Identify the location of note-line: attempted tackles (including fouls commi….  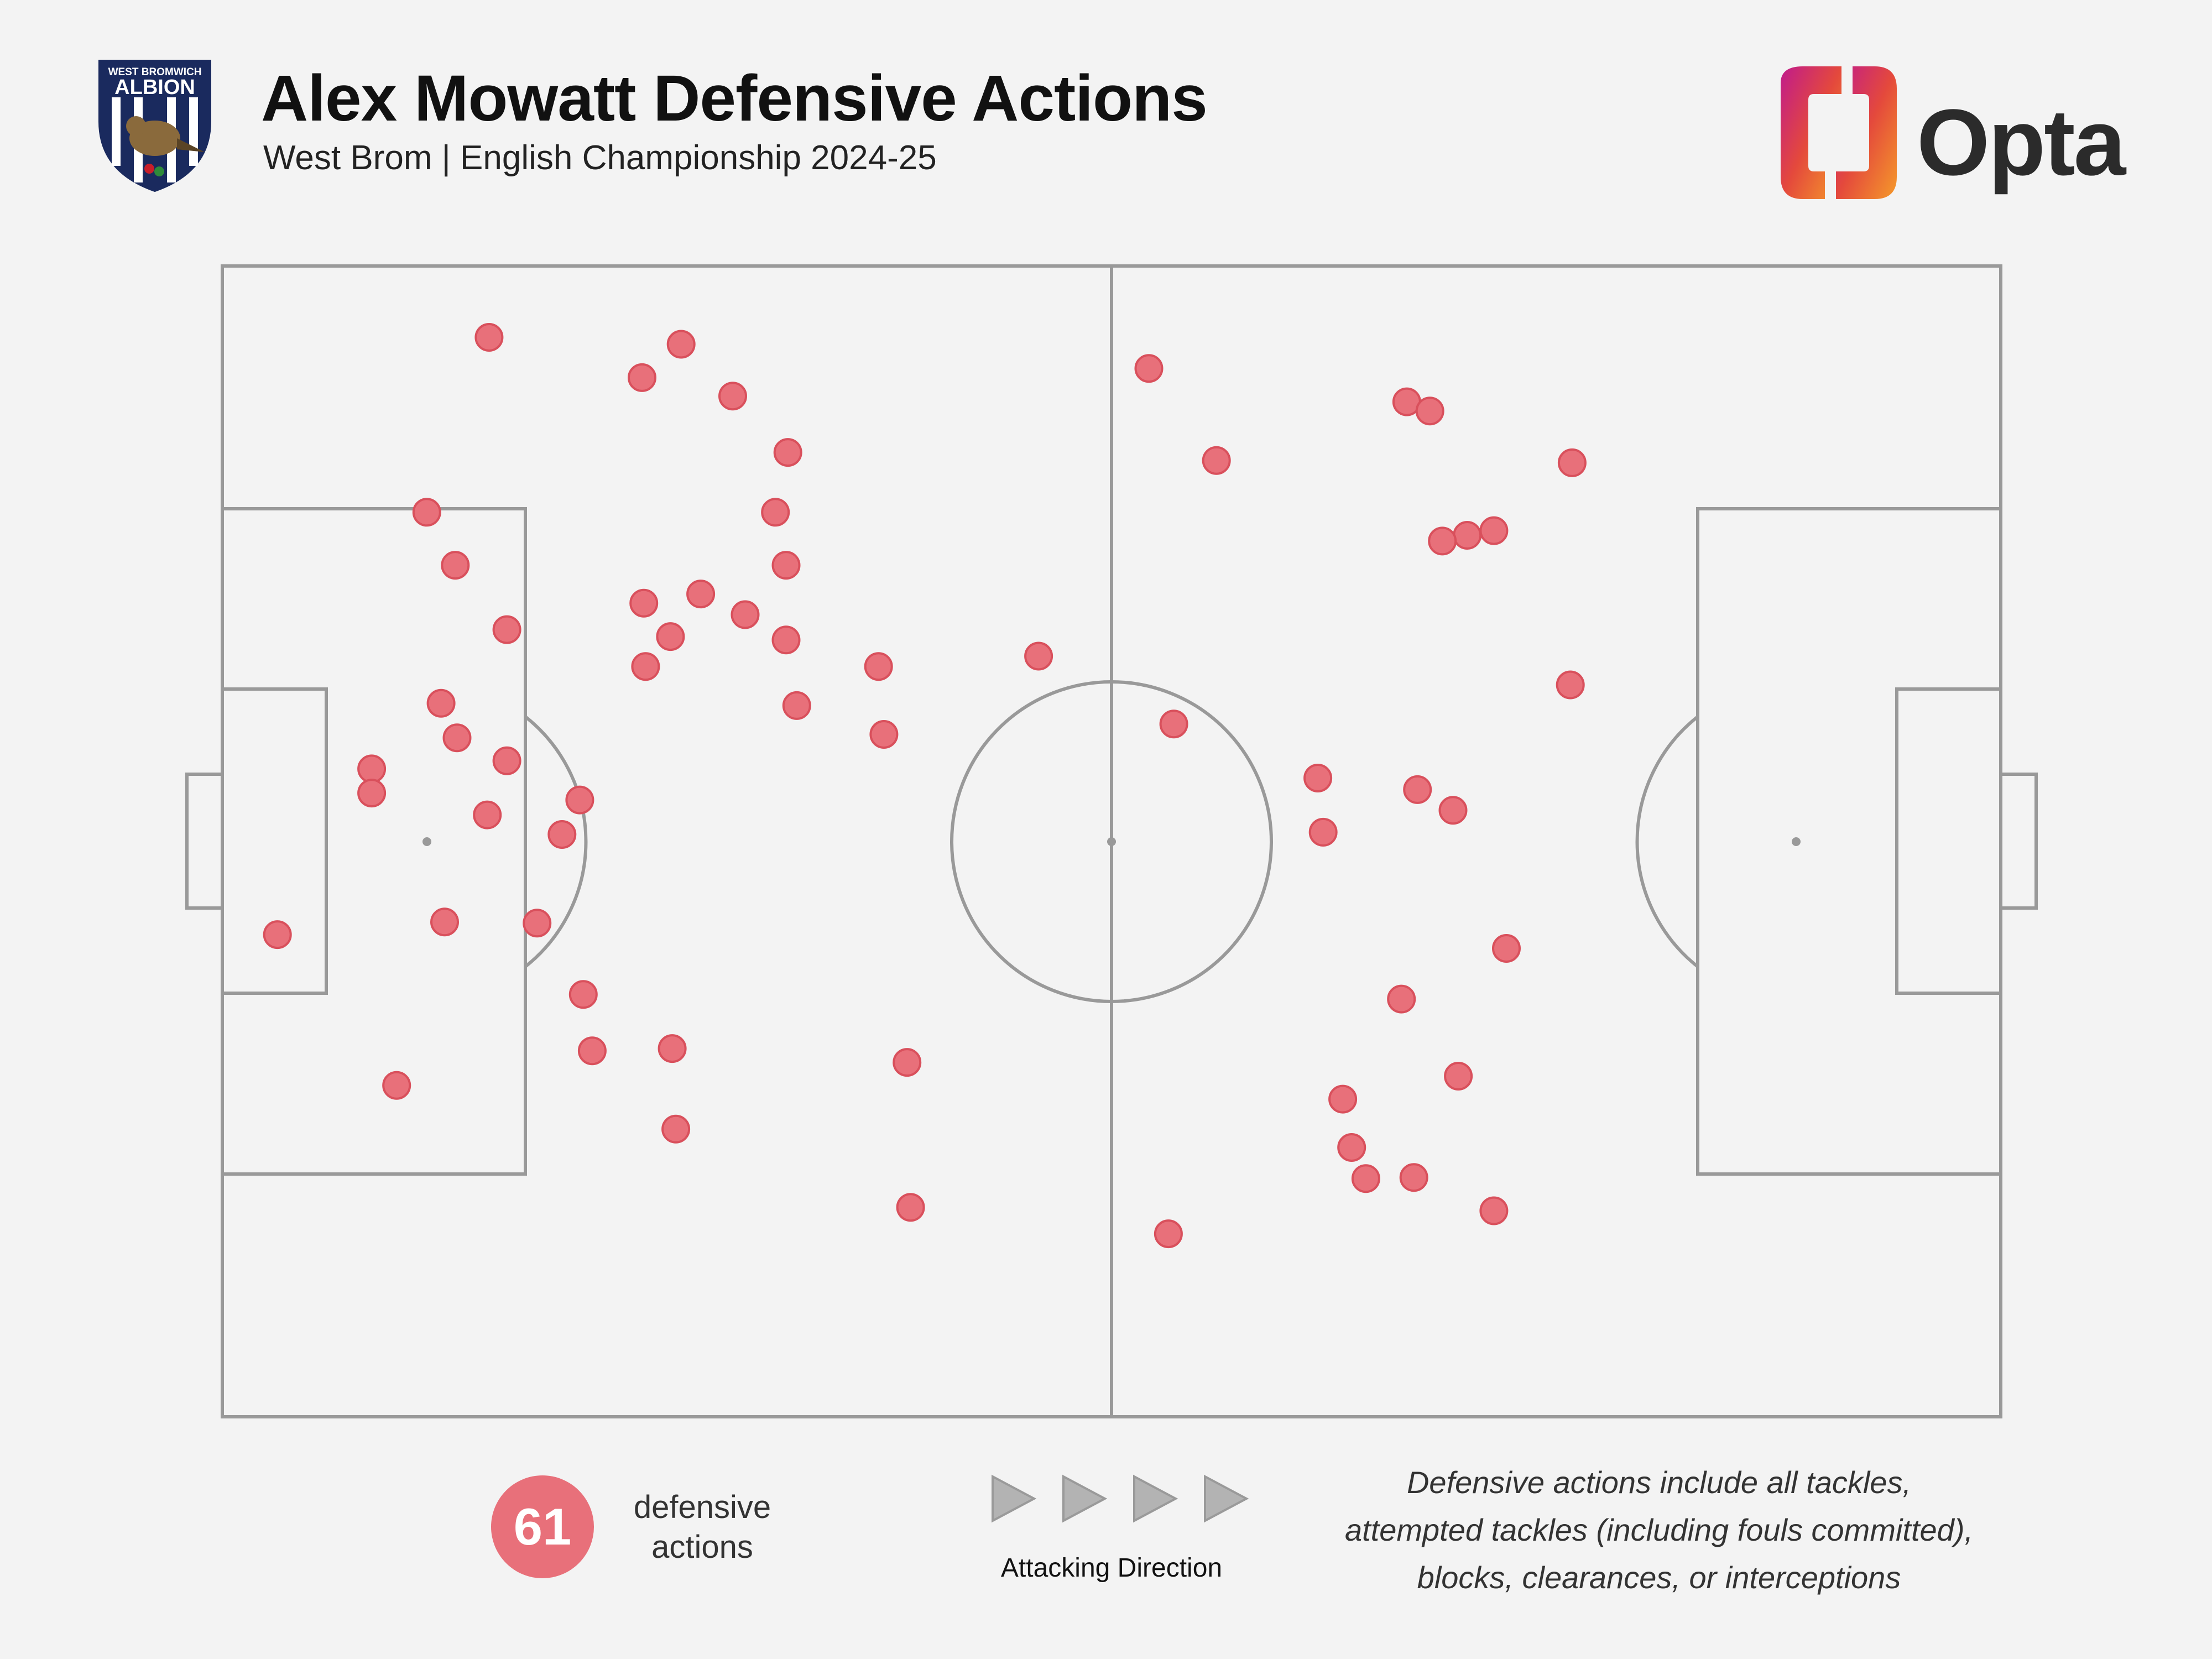
(1659, 1529).